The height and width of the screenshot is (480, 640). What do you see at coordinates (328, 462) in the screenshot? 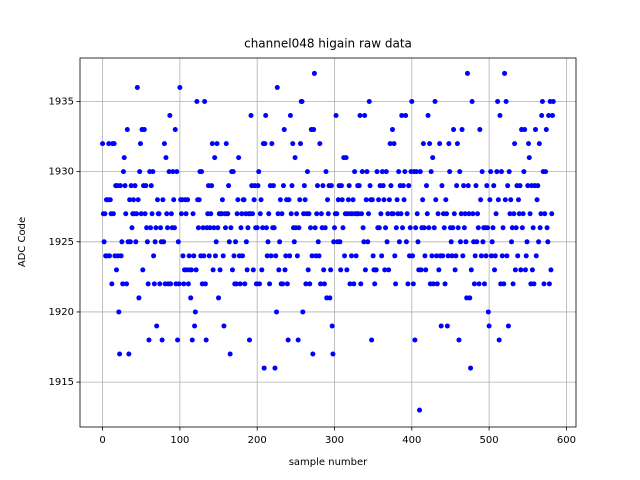
I see `x-axis-label: sample number` at bounding box center [328, 462].